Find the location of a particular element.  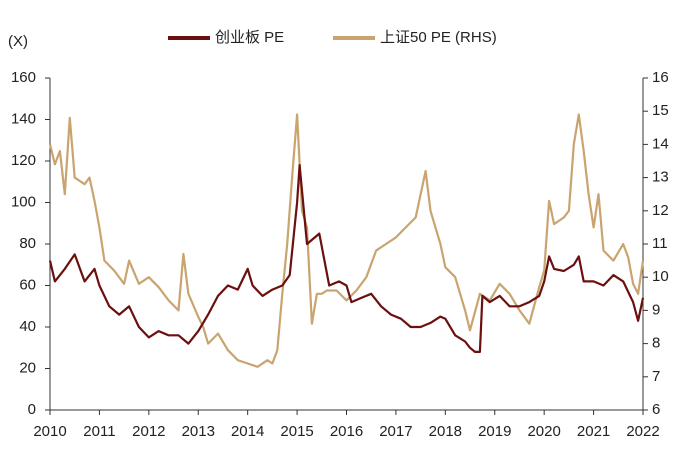

y2-tick-label: 11 is located at coordinates (660, 243).